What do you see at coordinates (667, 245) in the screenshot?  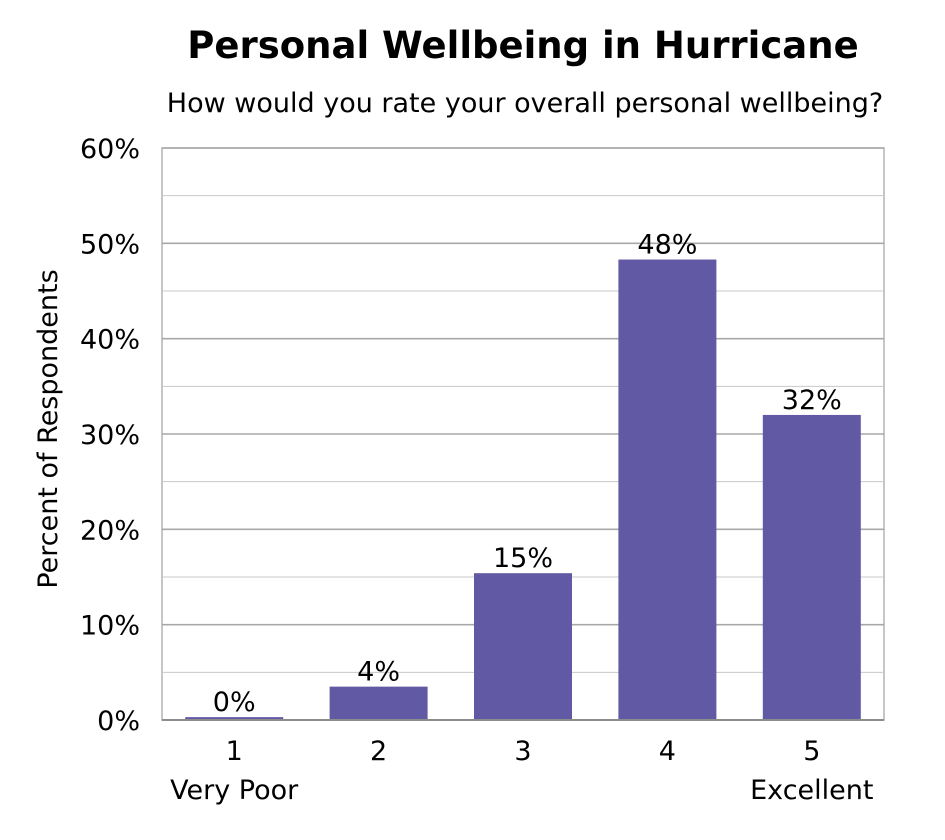 I see `data-label: 48%` at bounding box center [667, 245].